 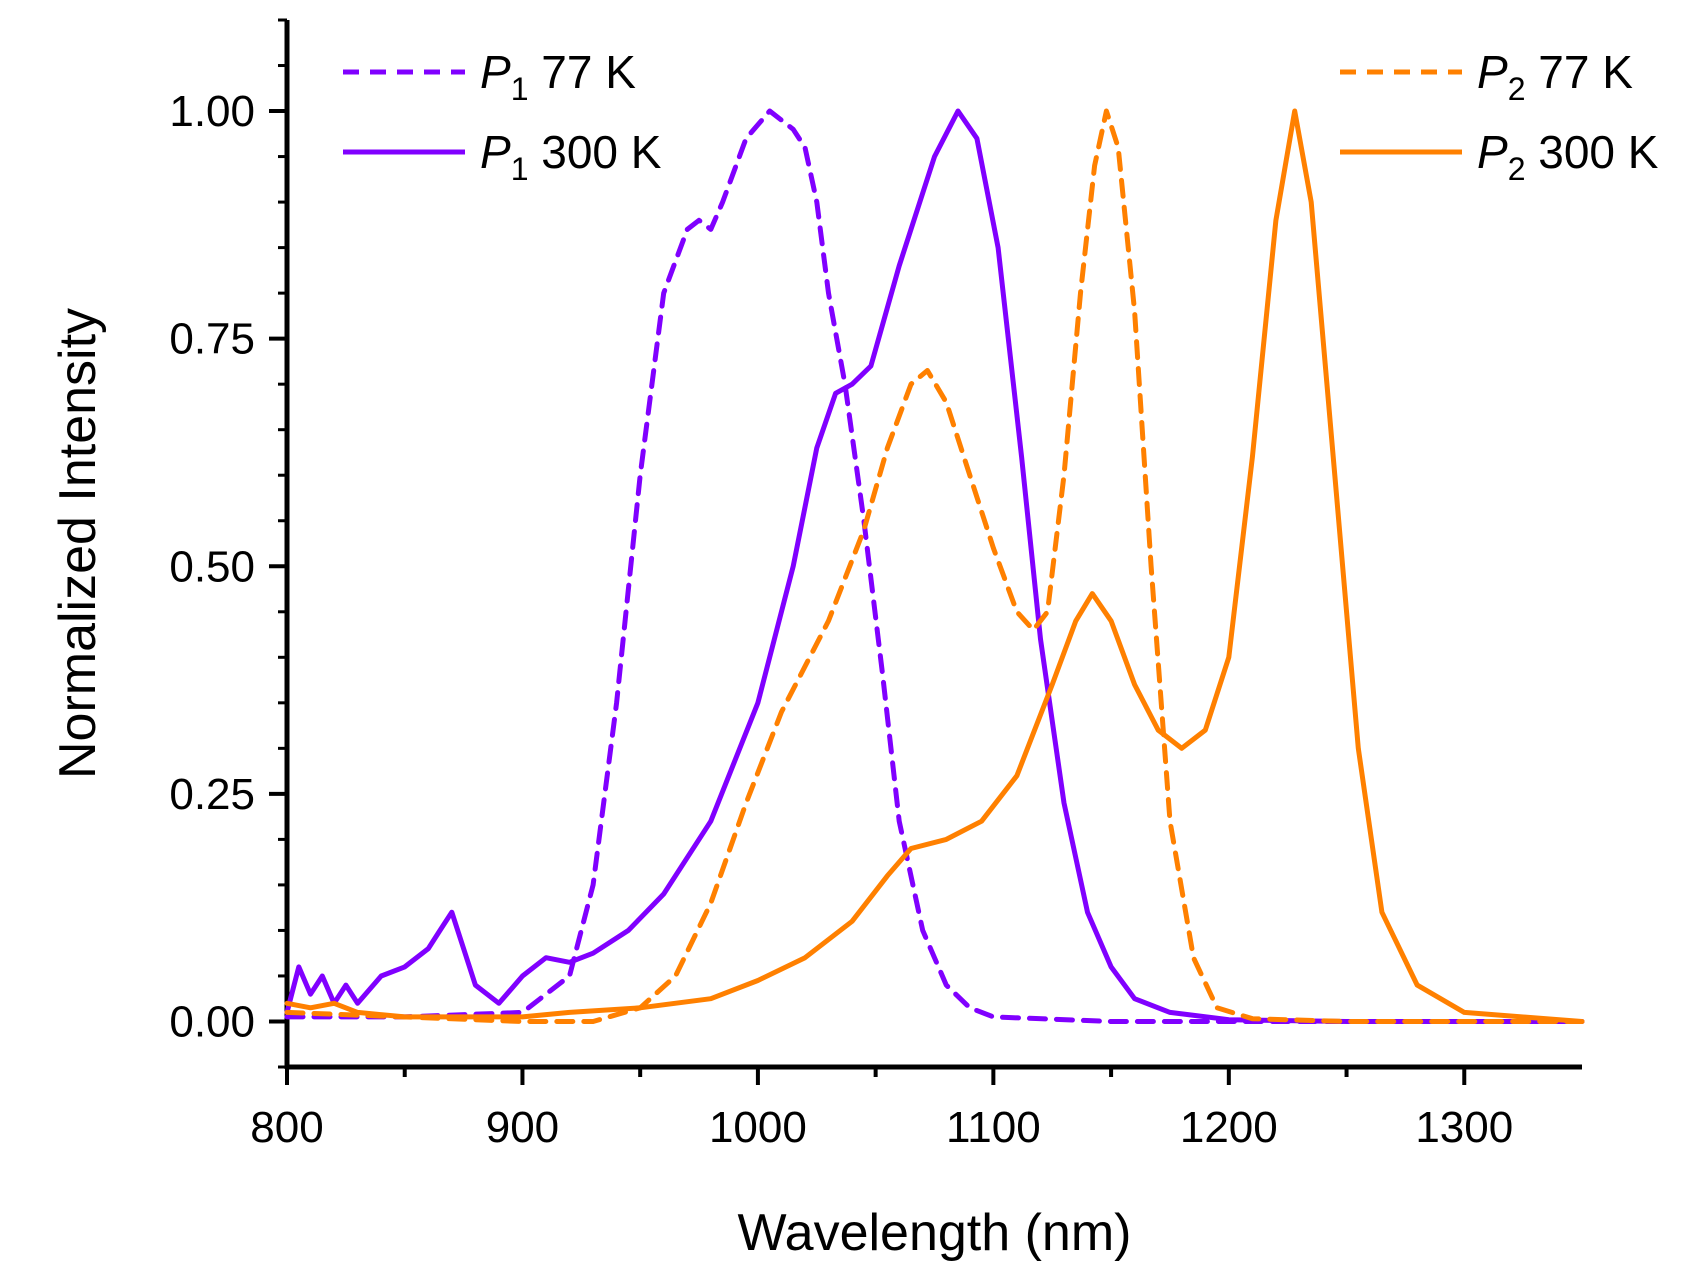 What do you see at coordinates (558, 76) in the screenshot?
I see `legend-label-0: P1 77 K` at bounding box center [558, 76].